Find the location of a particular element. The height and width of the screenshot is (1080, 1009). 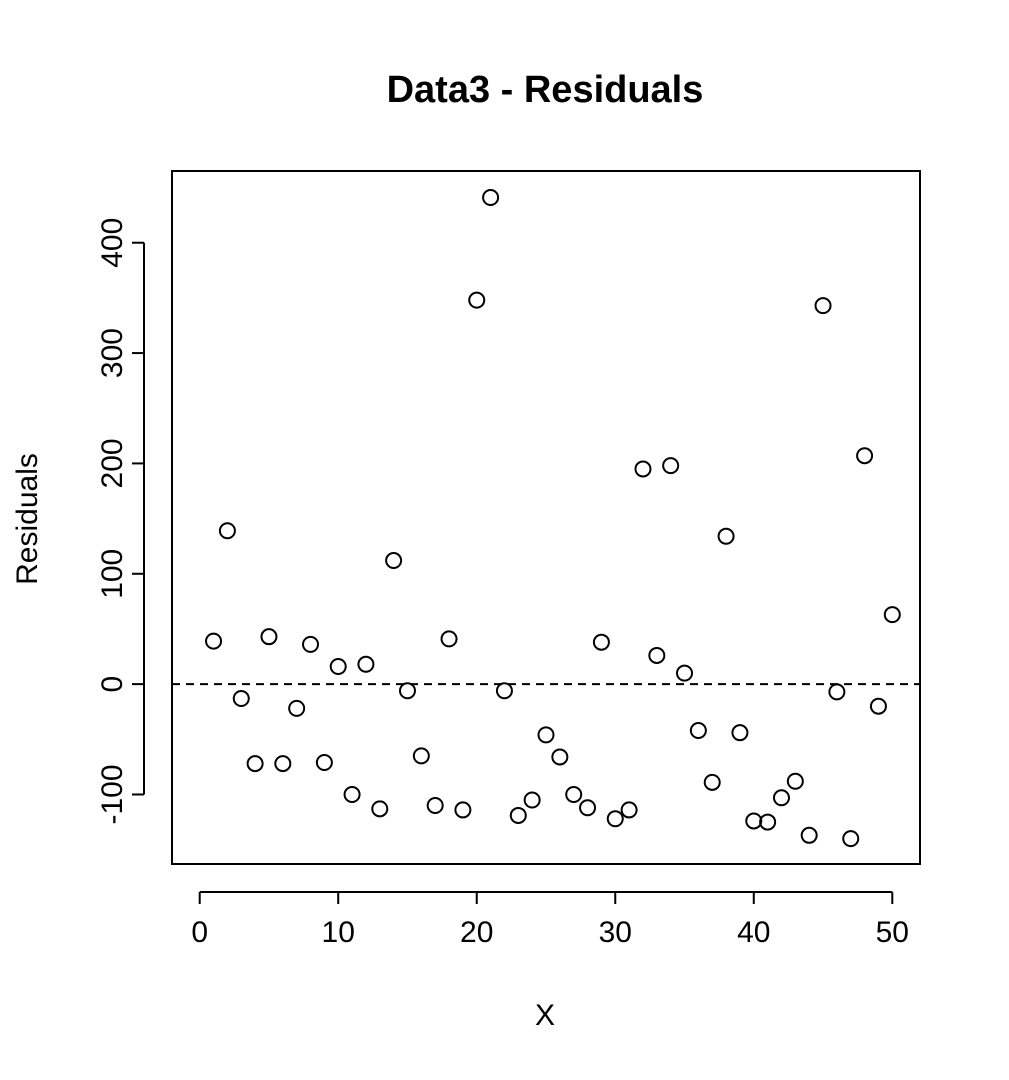

x-tick-label: 20 is located at coordinates (476, 932).